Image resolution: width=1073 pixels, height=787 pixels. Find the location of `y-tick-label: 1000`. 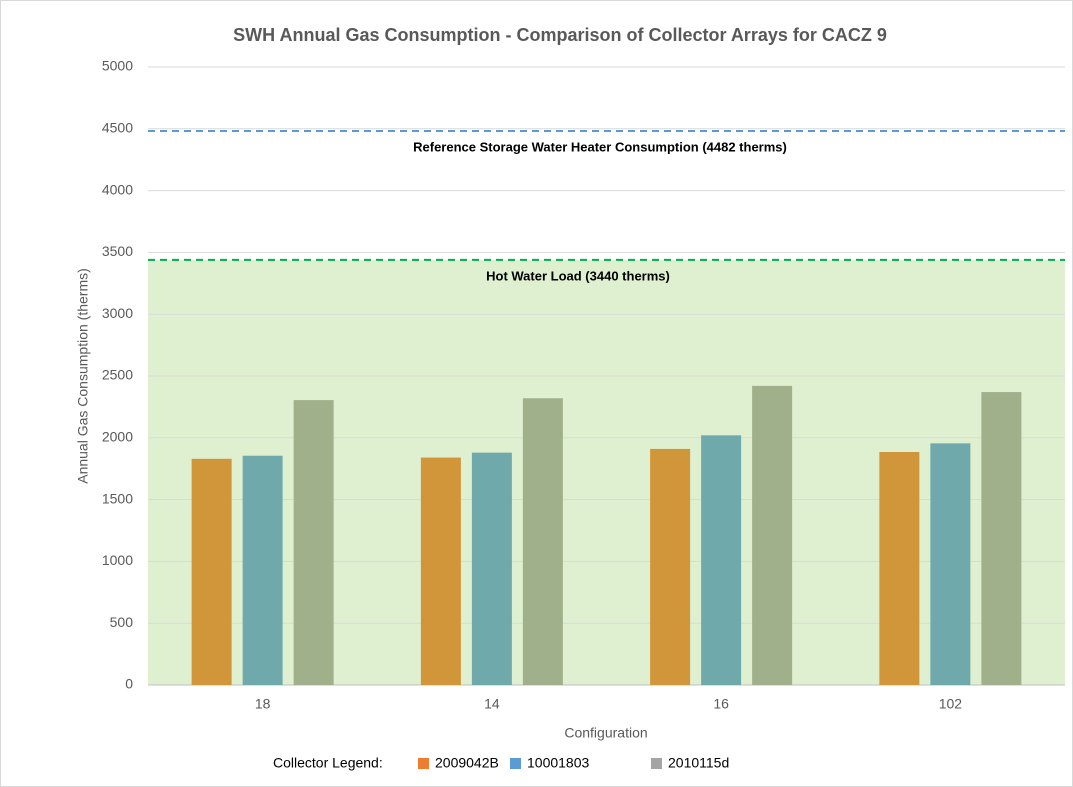

y-tick-label: 1000 is located at coordinates (117, 560).